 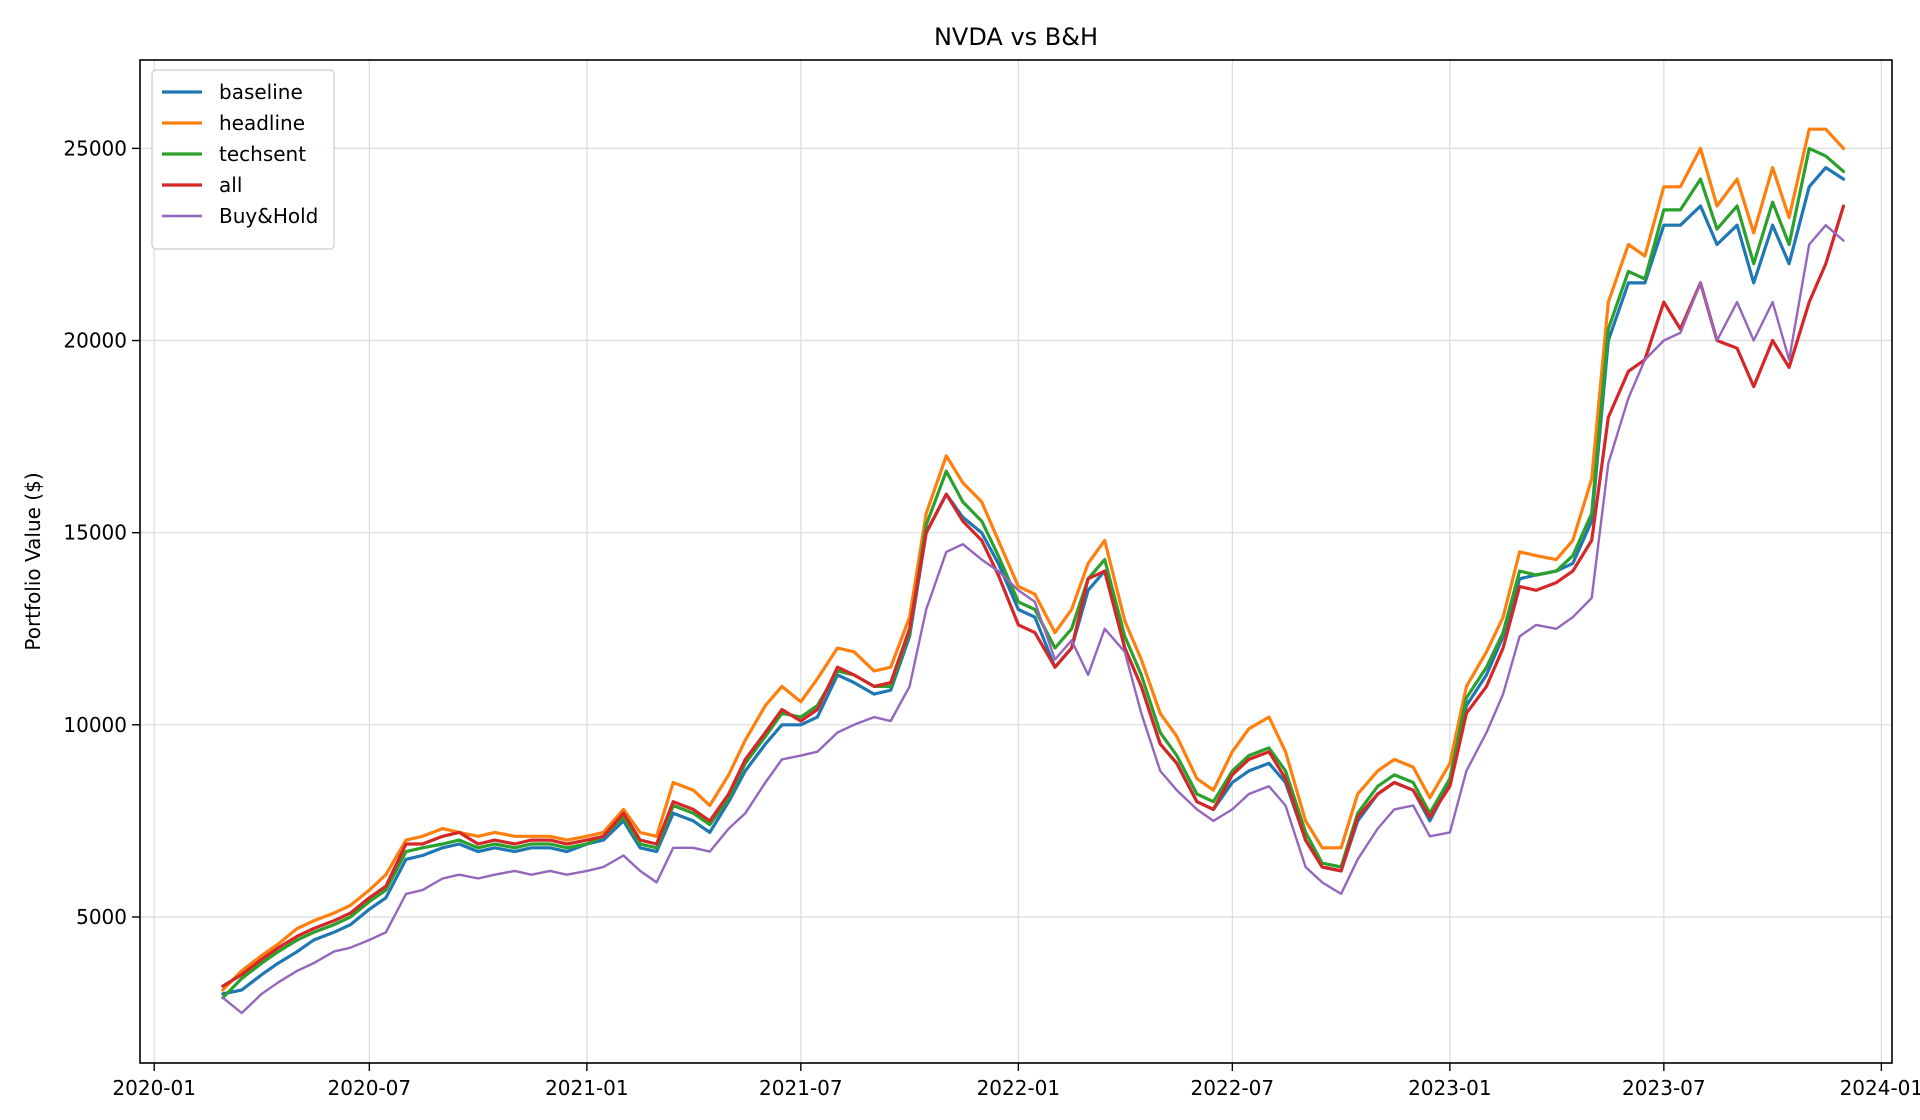 What do you see at coordinates (1664, 1088) in the screenshot?
I see `x-tick-label: 2023-07` at bounding box center [1664, 1088].